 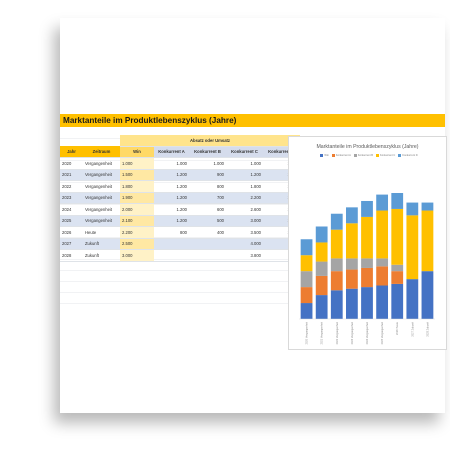 What do you see at coordinates (71, 163) in the screenshot?
I see `cell-jahr: 2020` at bounding box center [71, 163].